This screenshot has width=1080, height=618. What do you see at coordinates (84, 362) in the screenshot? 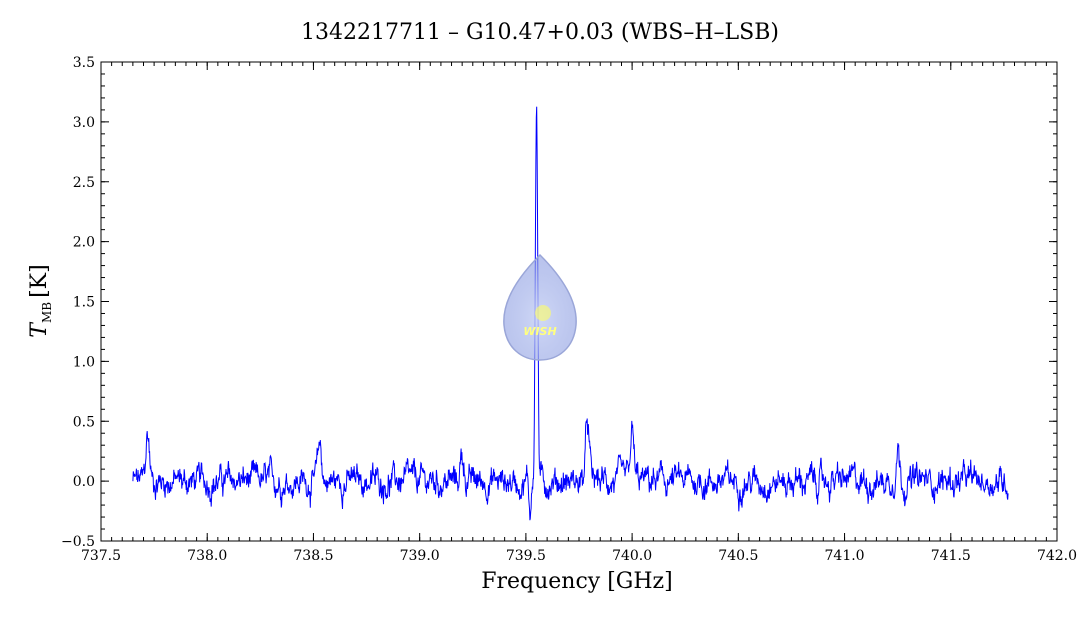
I see `y-tick-label: 1.0` at bounding box center [84, 362].